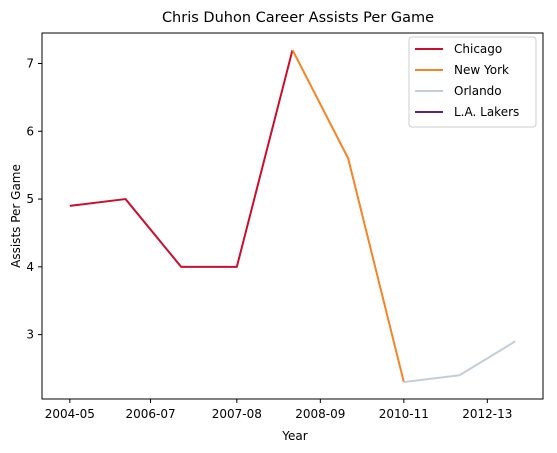  What do you see at coordinates (30, 335) in the screenshot?
I see `y-tick-label: 3` at bounding box center [30, 335].